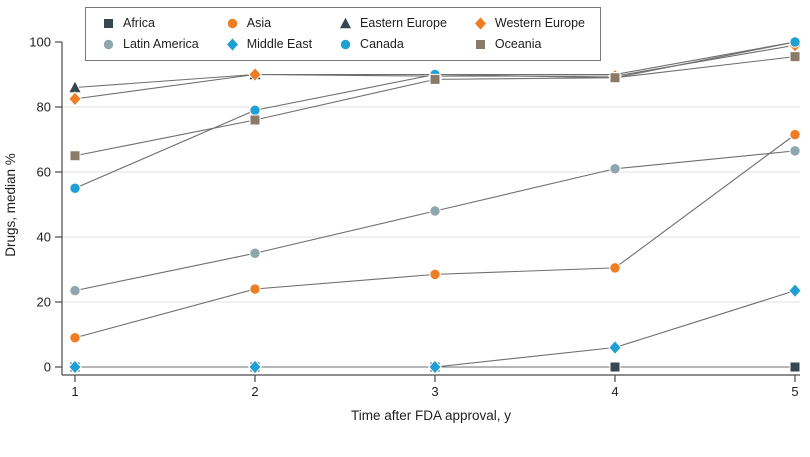  Describe the element at coordinates (161, 44) in the screenshot. I see `legend-label: Latin America` at that location.